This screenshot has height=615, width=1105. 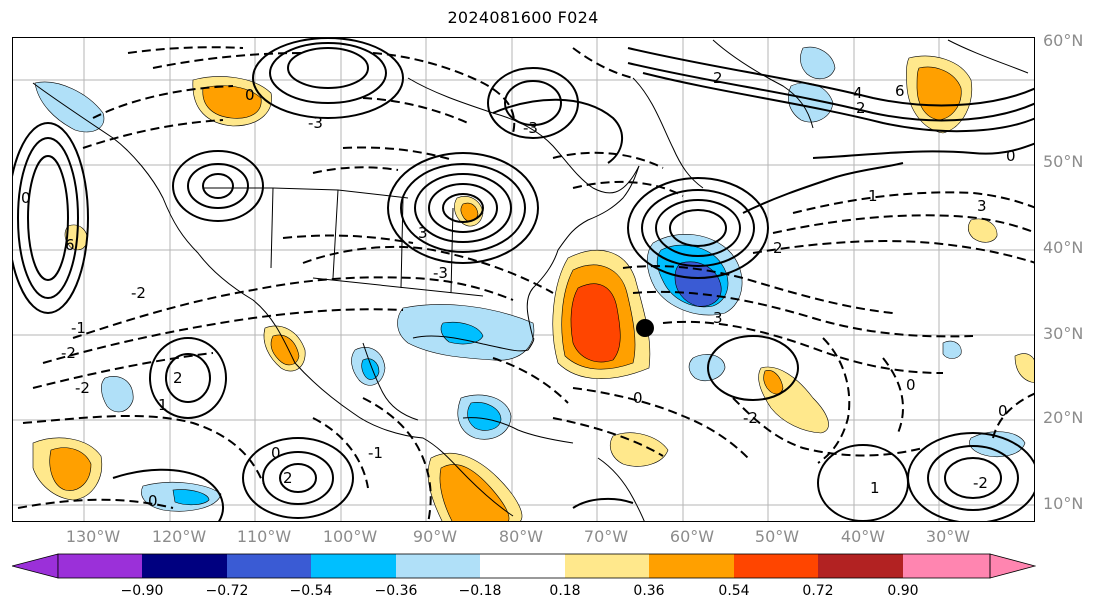 I want to click on colorbar-tick: 0.18, so click(x=565, y=591).